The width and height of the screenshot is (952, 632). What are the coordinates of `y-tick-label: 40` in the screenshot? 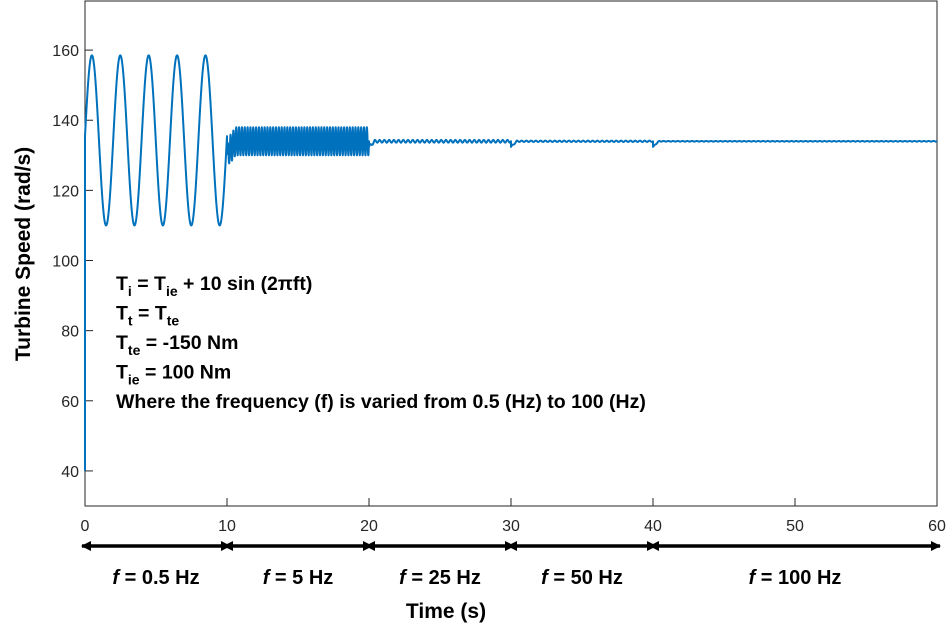 It's located at (70, 472).